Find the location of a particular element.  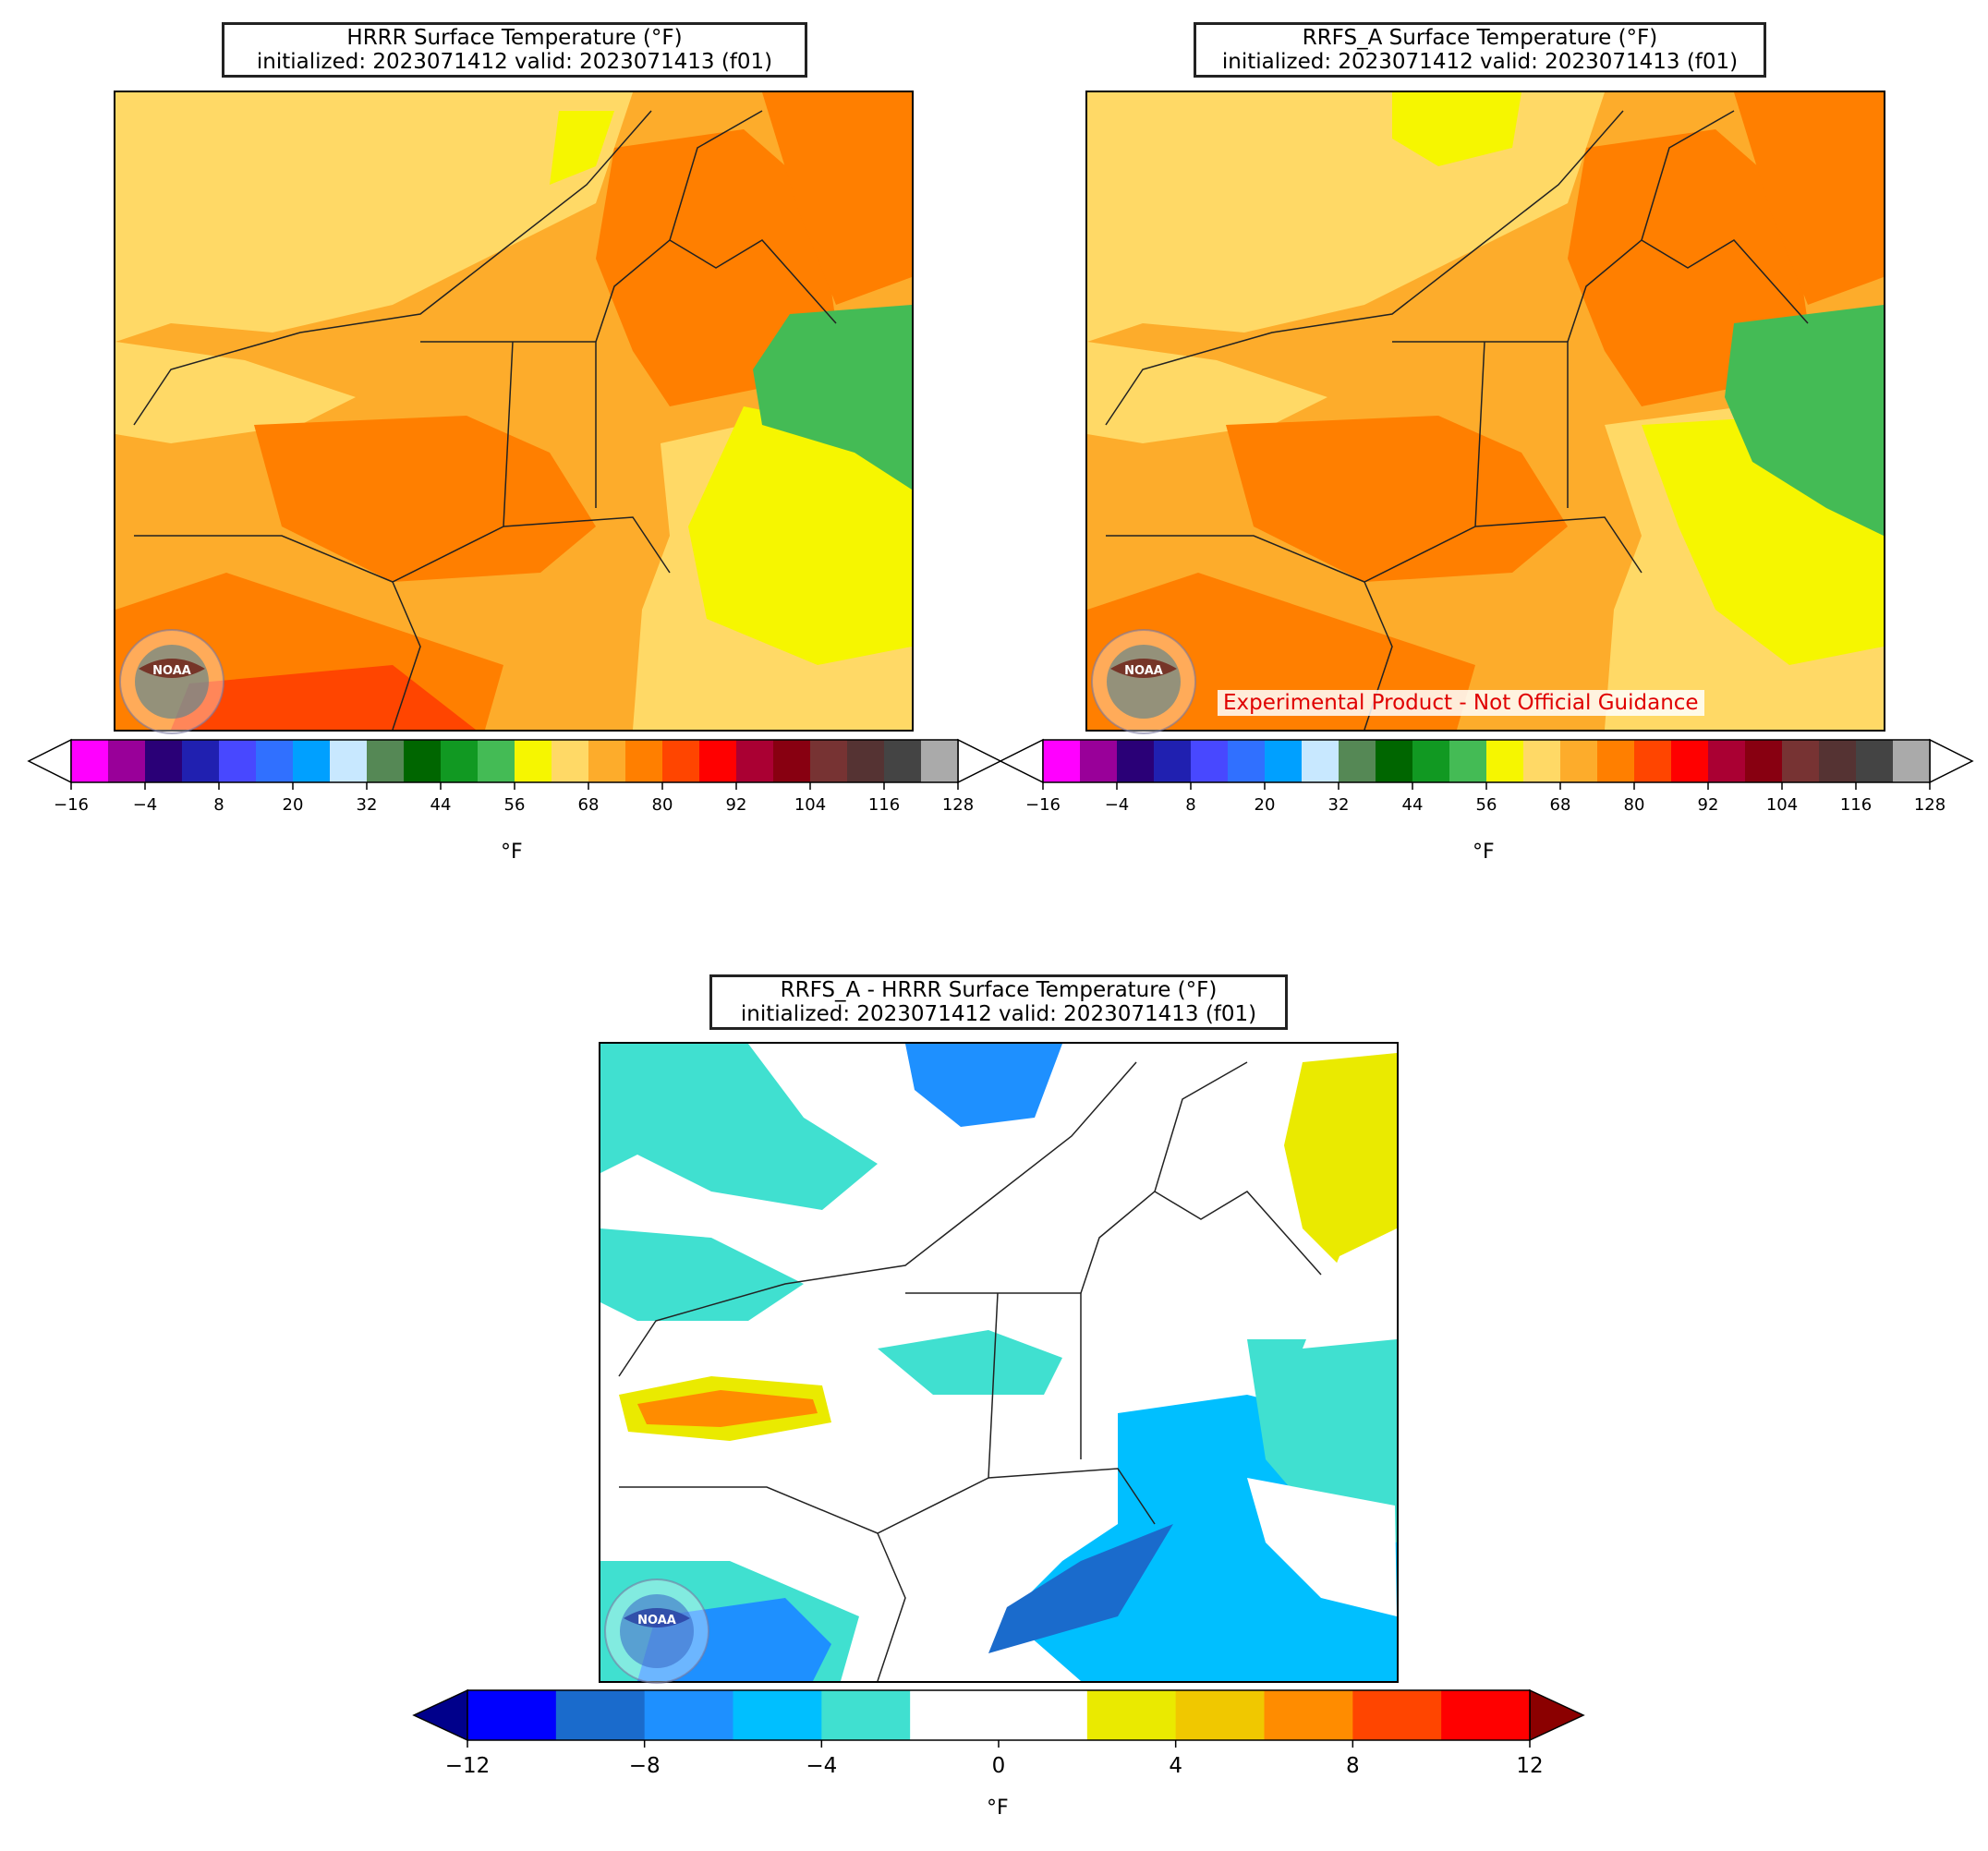

rrfs-colorbar-tick-label: 44 is located at coordinates (1413, 805).